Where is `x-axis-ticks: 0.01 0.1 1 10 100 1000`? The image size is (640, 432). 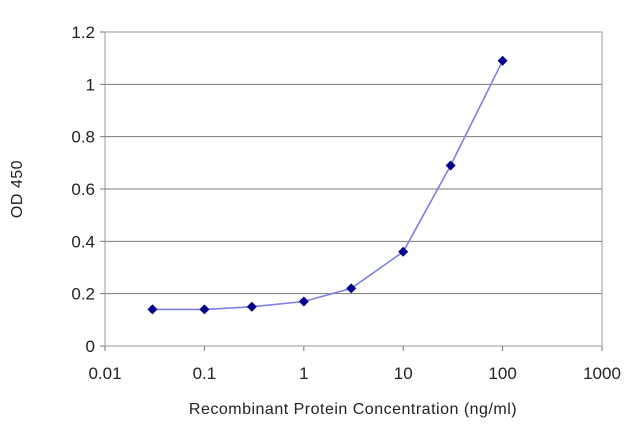
x-axis-ticks: 0.01 0.1 1 10 100 1000 is located at coordinates (354, 364).